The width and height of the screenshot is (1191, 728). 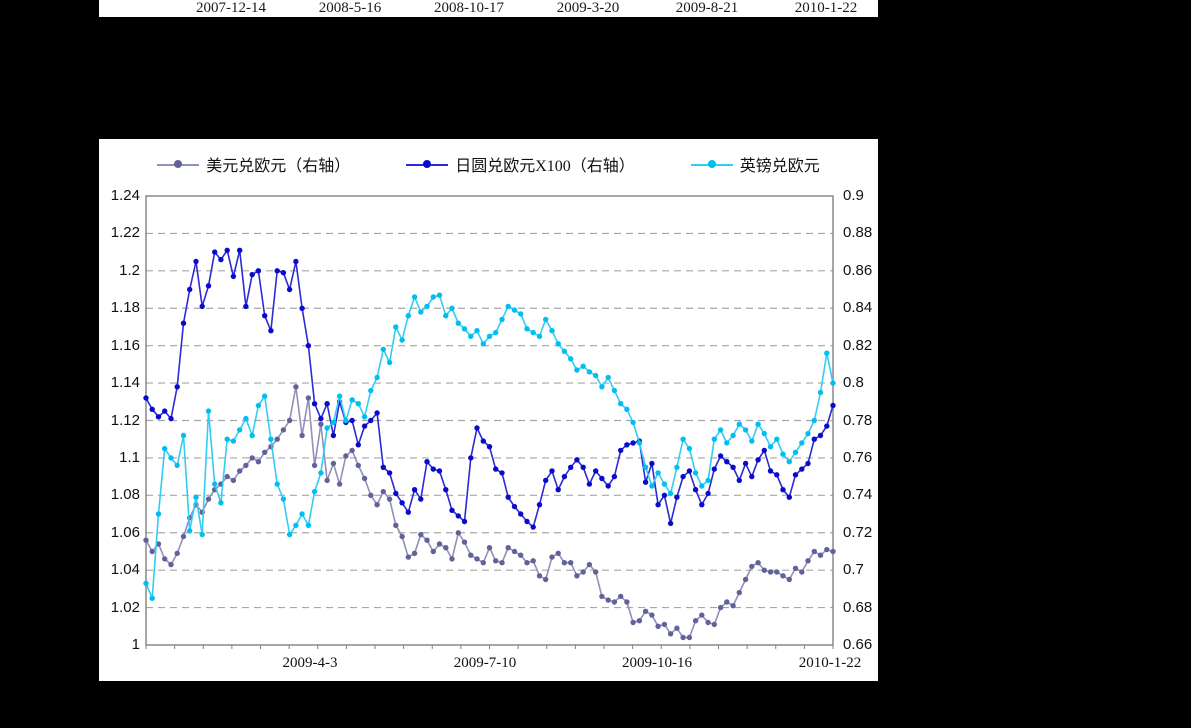 What do you see at coordinates (125, 345) in the screenshot?
I see `y-axis-label-left: 1.16` at bounding box center [125, 345].